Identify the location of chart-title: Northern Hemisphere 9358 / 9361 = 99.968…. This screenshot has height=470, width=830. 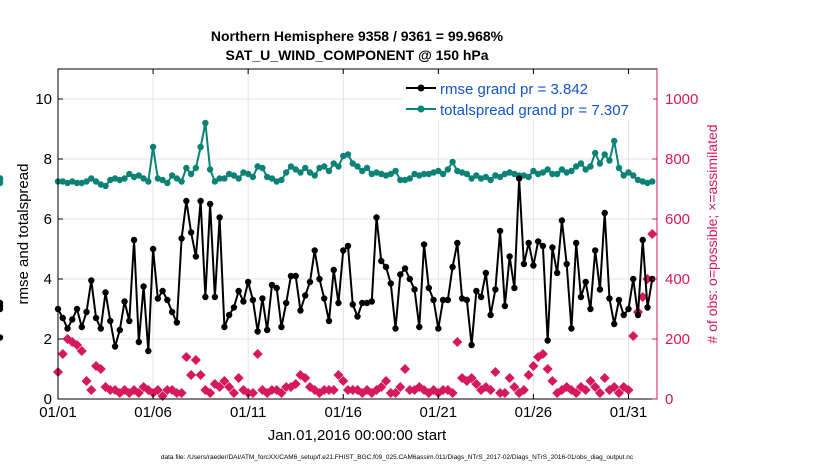
(357, 36).